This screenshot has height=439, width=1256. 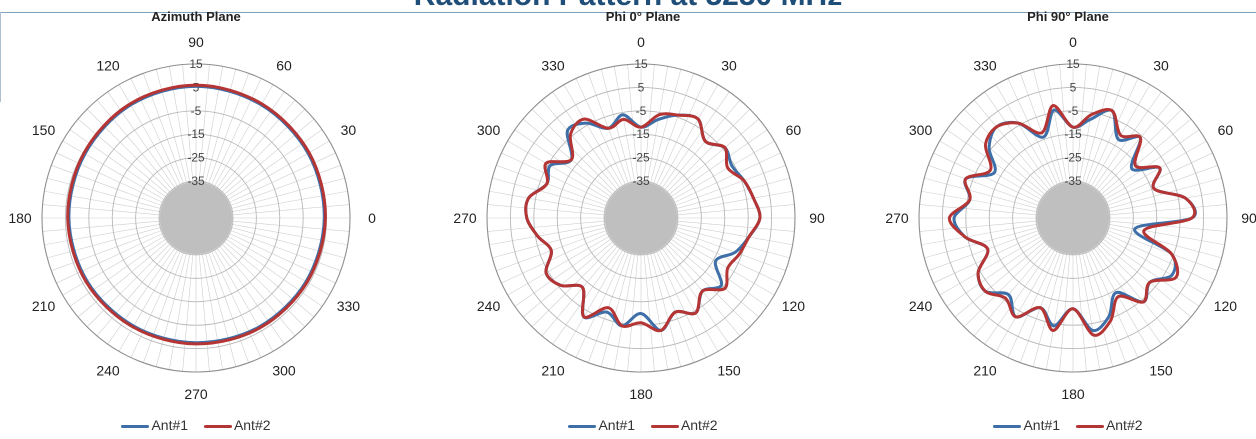 I want to click on angle-tick-label: 330, so click(x=349, y=306).